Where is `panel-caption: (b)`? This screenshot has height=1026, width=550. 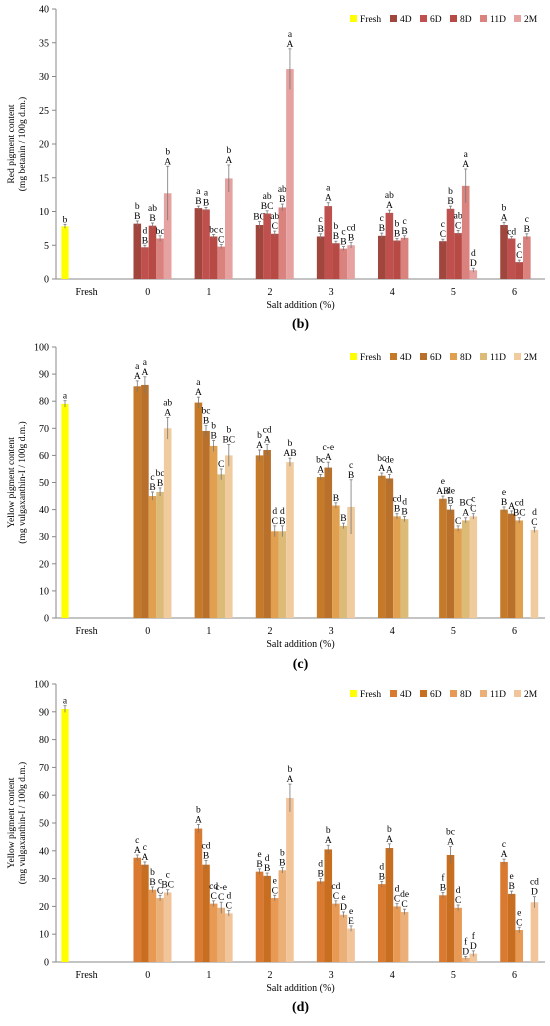 panel-caption: (b) is located at coordinates (300, 324).